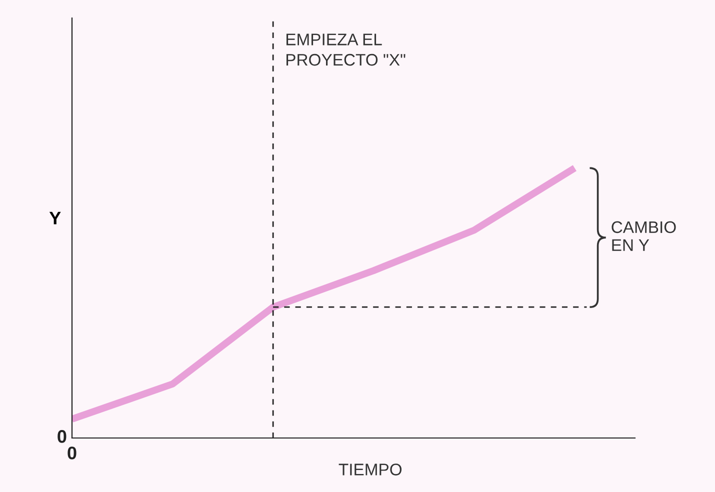 The height and width of the screenshot is (492, 715). What do you see at coordinates (55, 218) in the screenshot?
I see `y-axis-title: Y` at bounding box center [55, 218].